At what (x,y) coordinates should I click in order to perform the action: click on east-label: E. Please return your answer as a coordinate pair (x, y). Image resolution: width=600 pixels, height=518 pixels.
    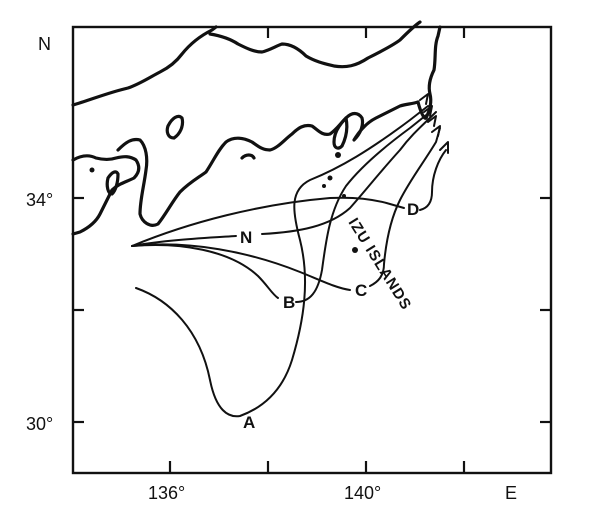
    Looking at the image, I should click on (511, 493).